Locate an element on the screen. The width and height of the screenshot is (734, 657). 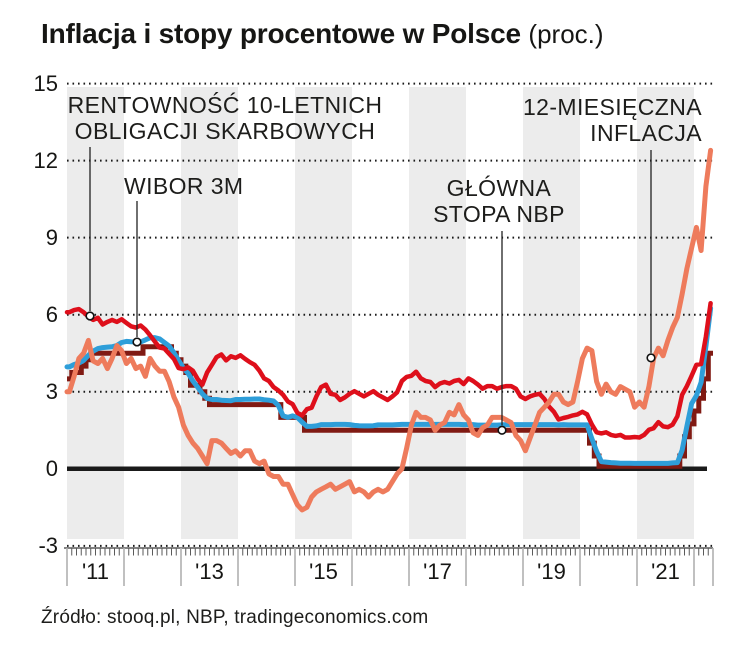
leader-marker-bond is located at coordinates (90, 316).